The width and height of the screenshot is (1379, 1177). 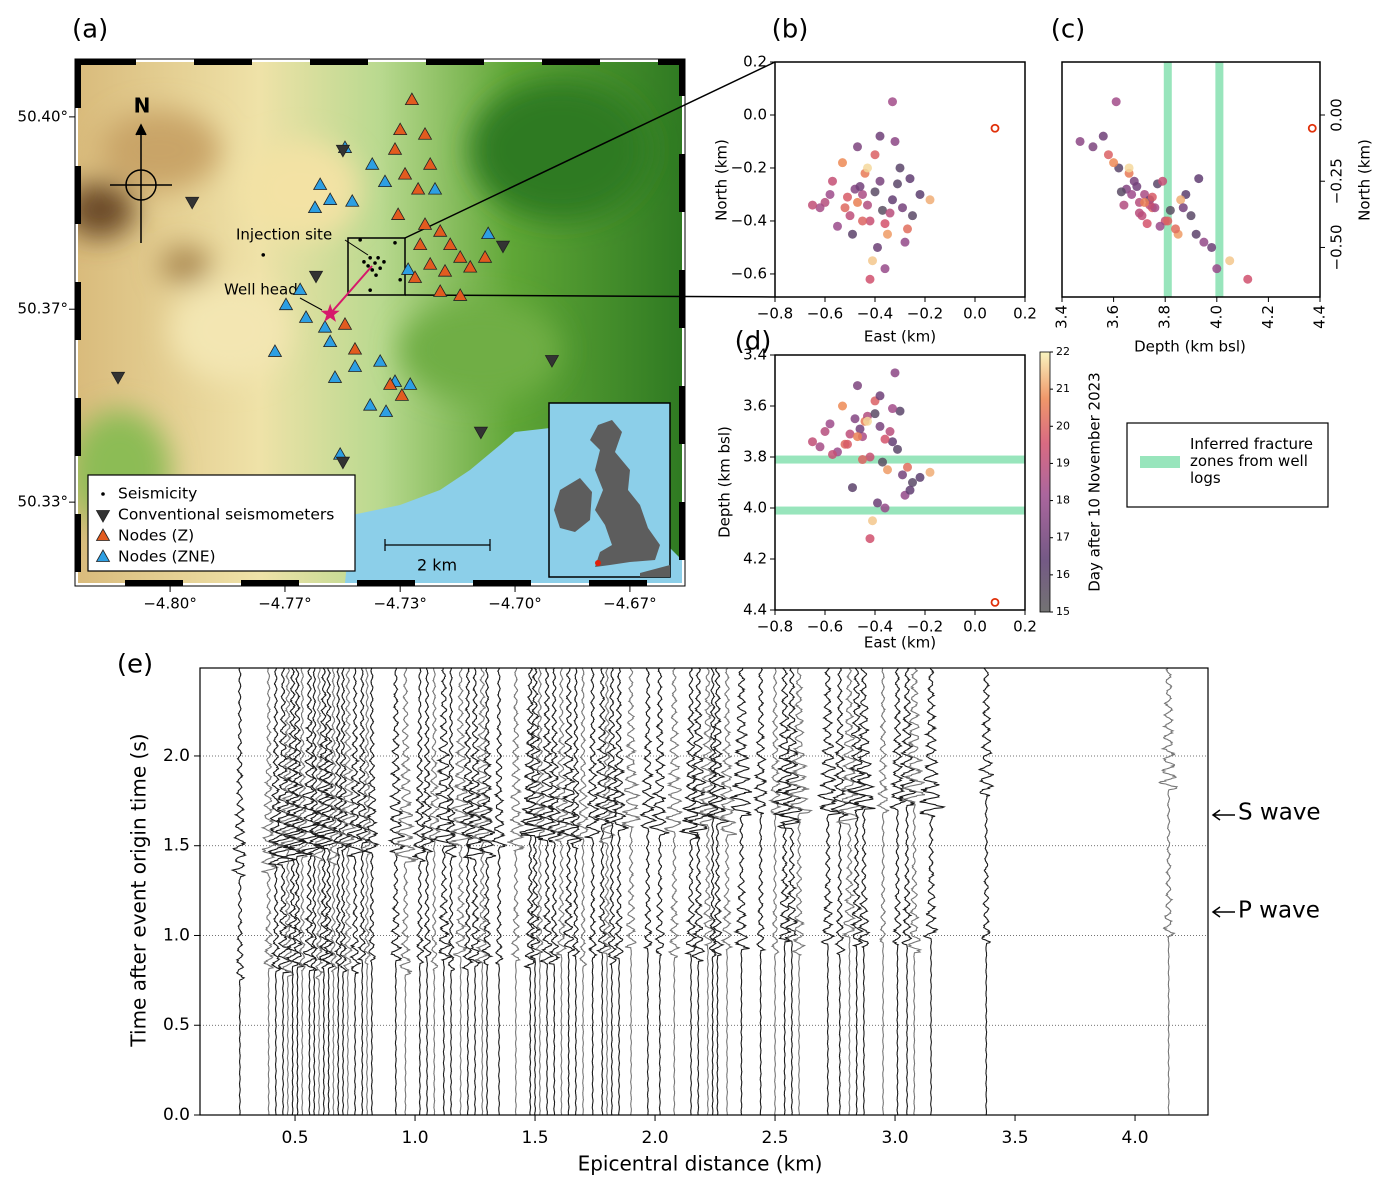 What do you see at coordinates (655, 1138) in the screenshot?
I see `x-tick-label: 2.0` at bounding box center [655, 1138].